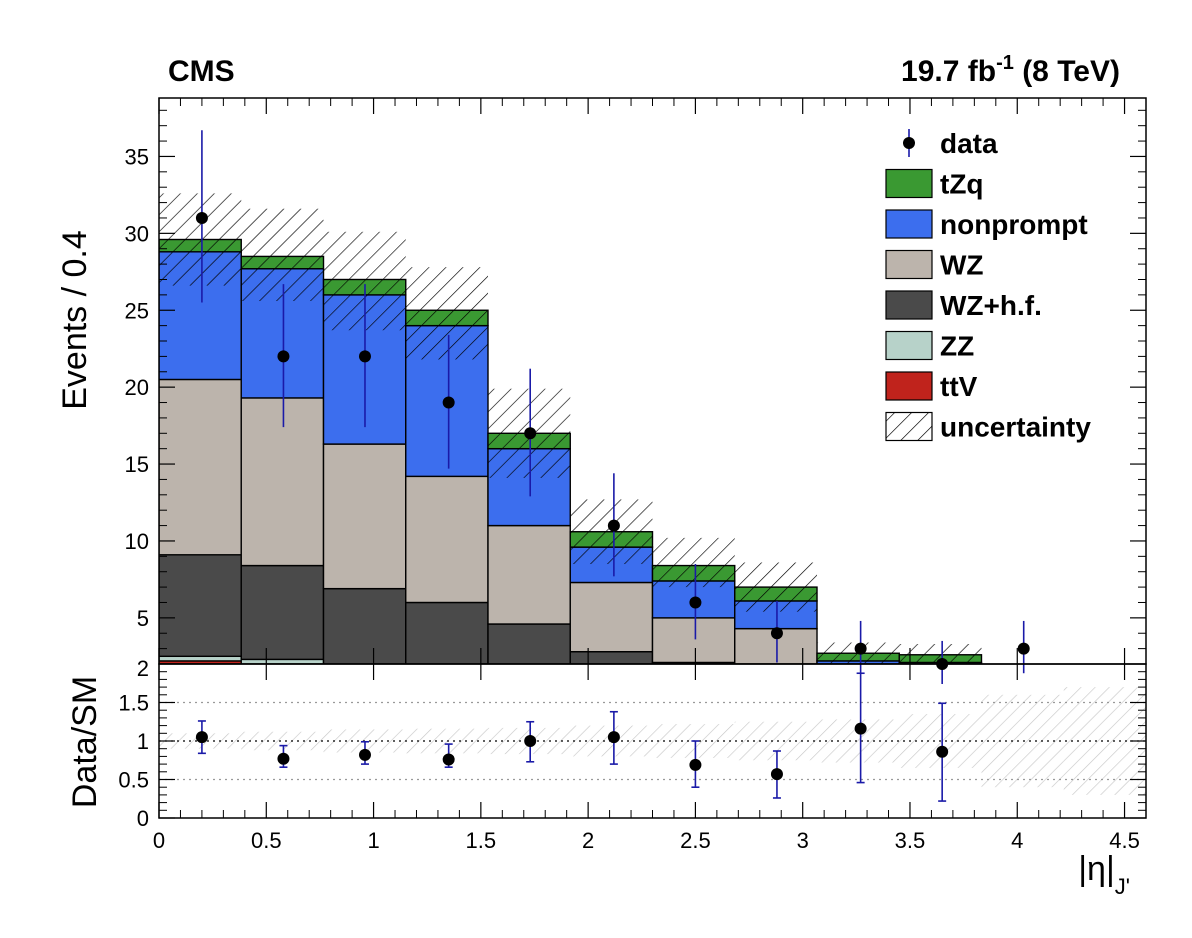  I want to click on top-y-tick-label-10: 10, so click(137, 541).